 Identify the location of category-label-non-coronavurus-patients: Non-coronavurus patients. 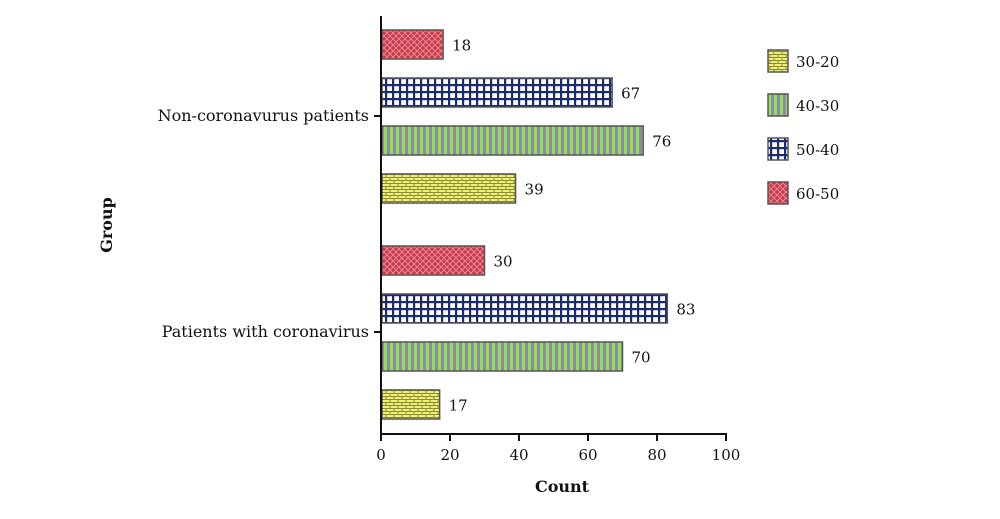
(263, 115).